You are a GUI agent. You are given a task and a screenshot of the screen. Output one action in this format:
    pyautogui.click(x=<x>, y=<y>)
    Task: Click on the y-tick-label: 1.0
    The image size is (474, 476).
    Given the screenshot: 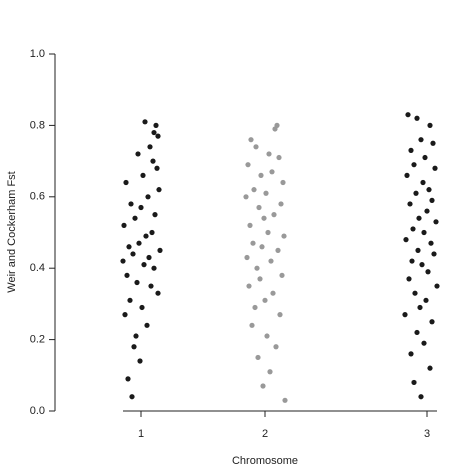 What is the action you would take?
    pyautogui.click(x=37, y=54)
    